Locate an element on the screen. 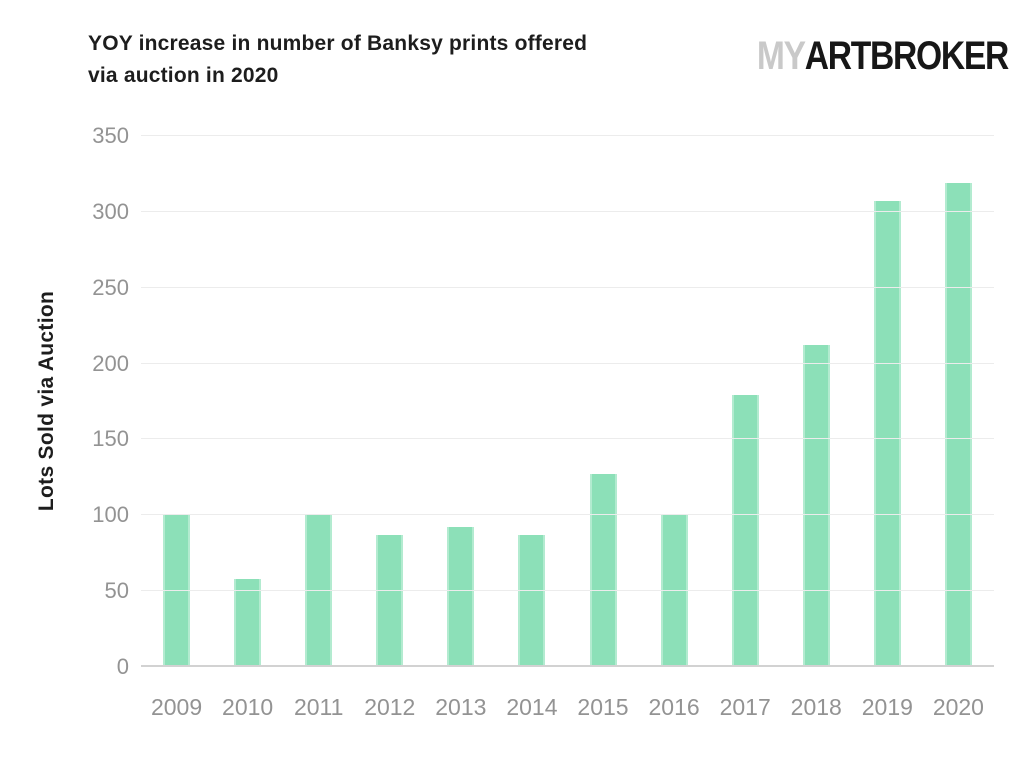 This screenshot has height=767, width=1024. y-tick-label-300: 300 is located at coordinates (110, 211).